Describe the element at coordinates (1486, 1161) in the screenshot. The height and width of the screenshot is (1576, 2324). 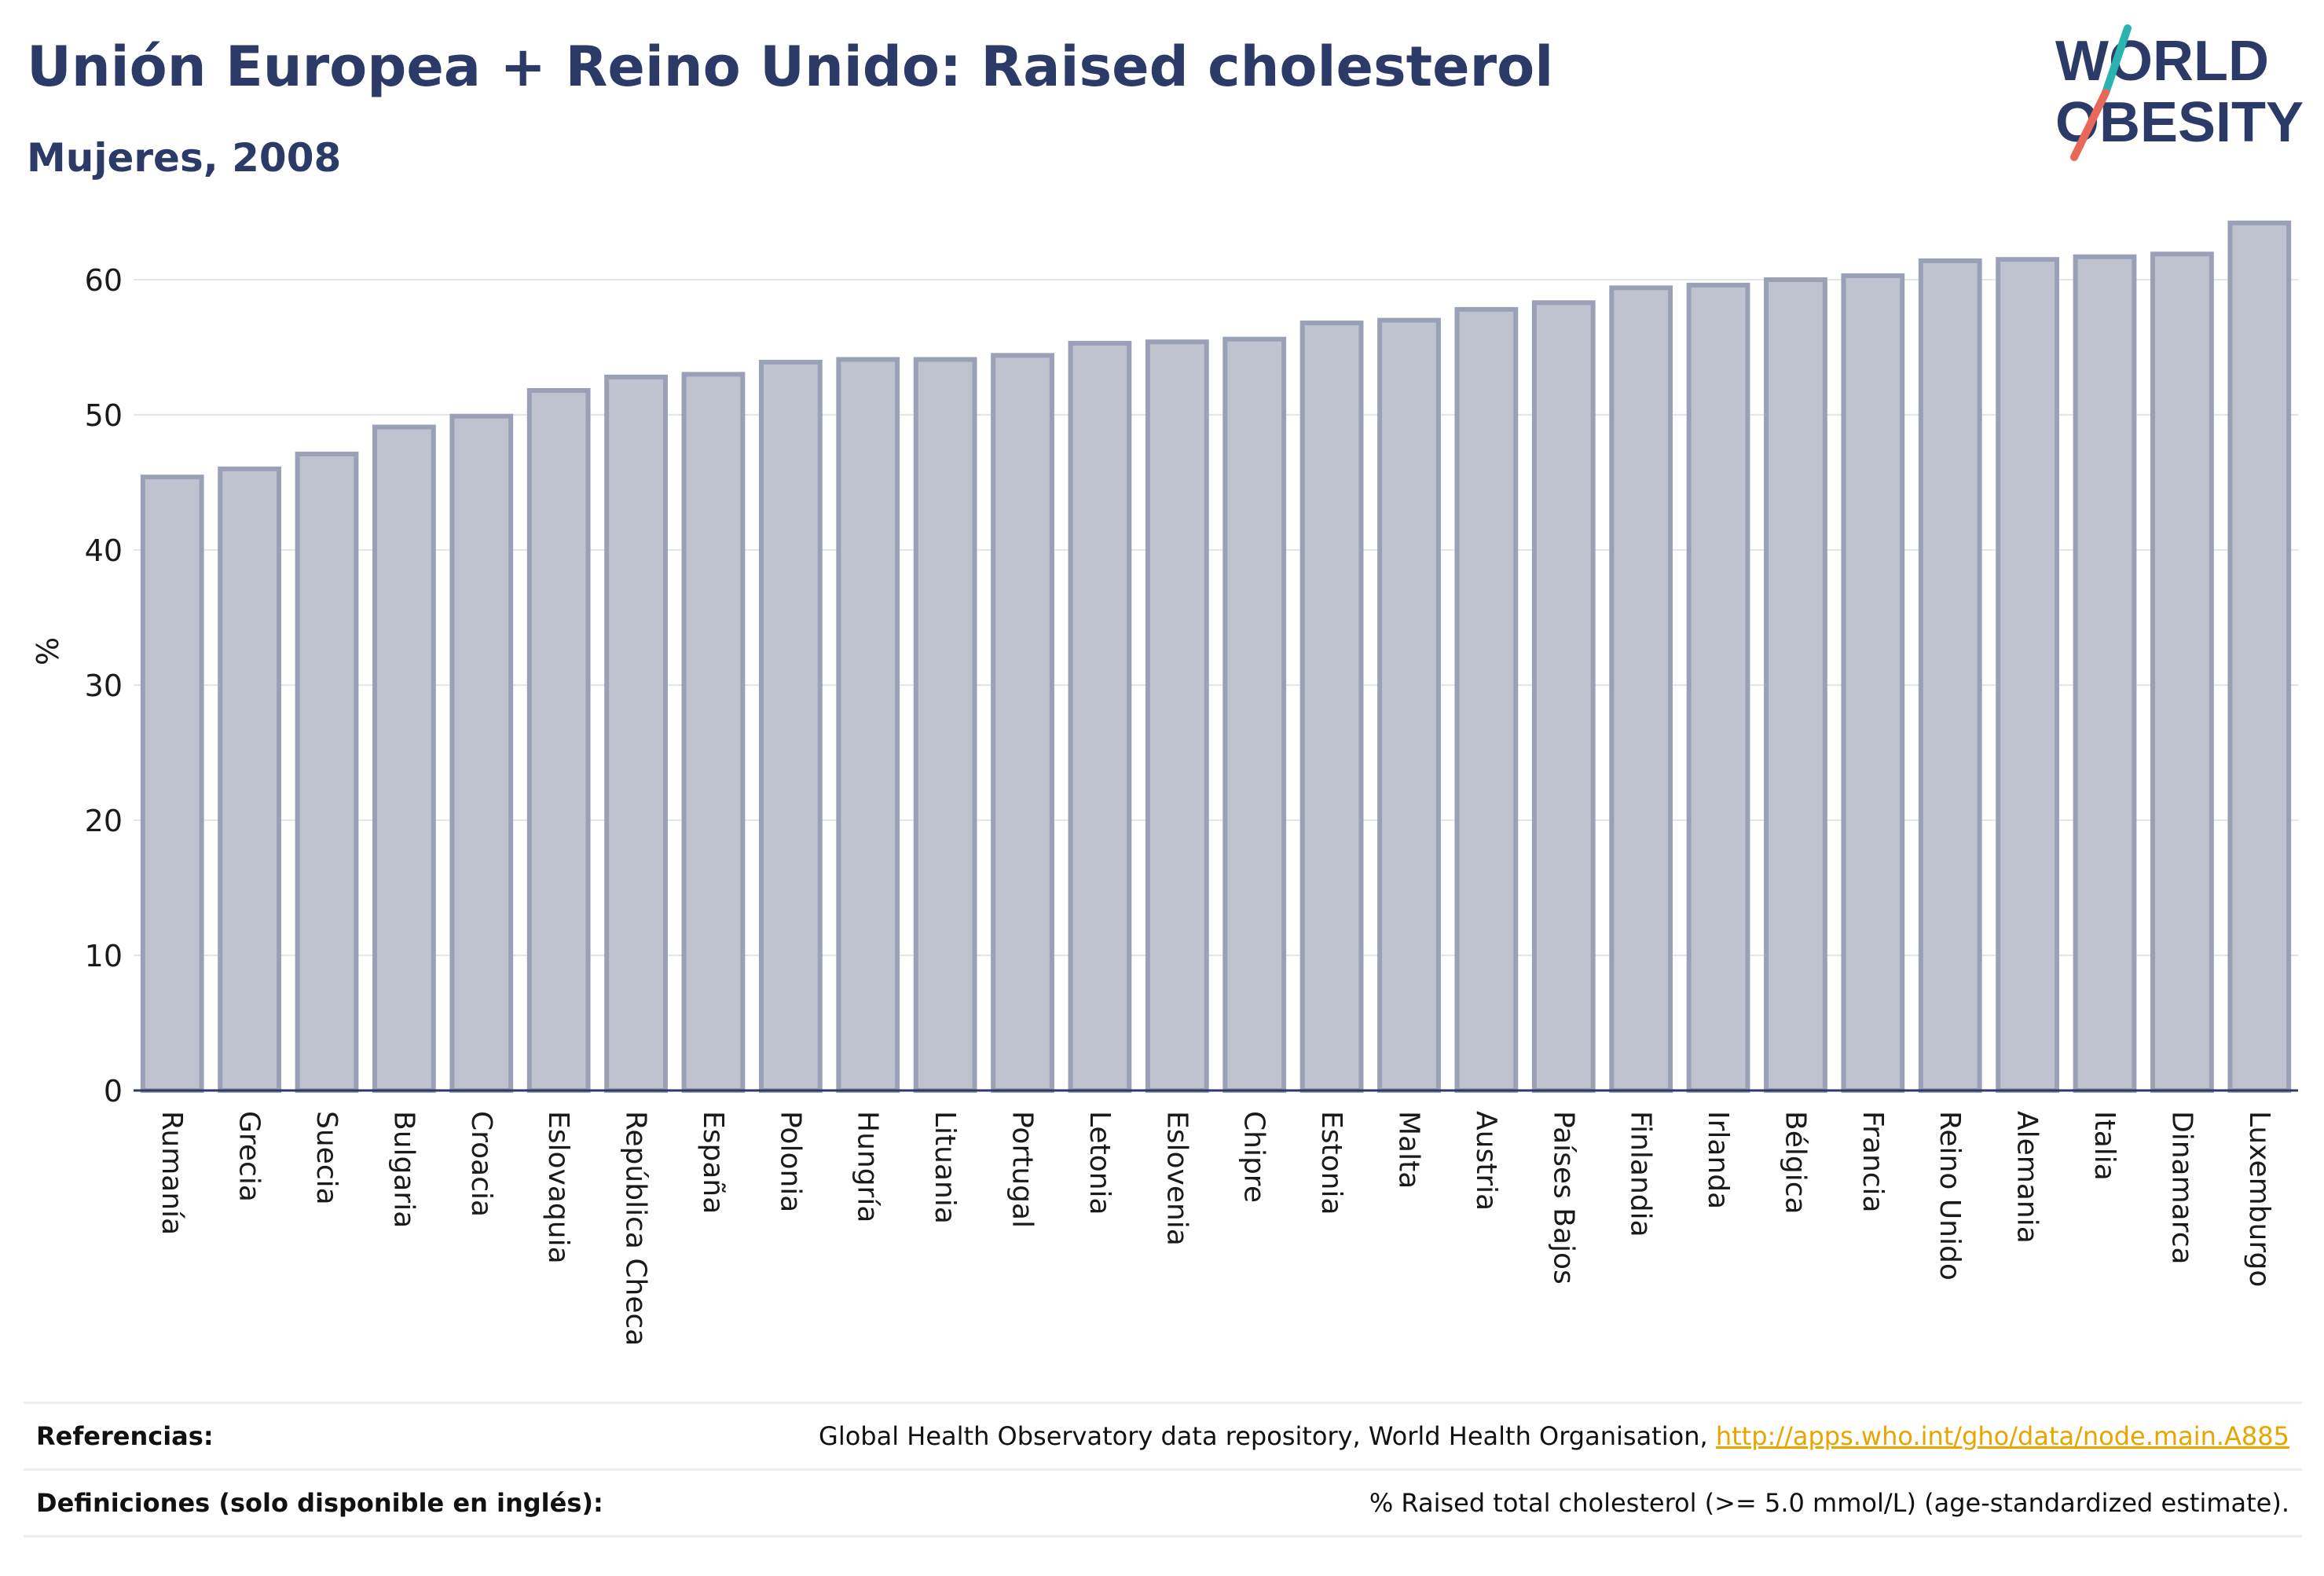
I see `x-tick-label: Austria` at that location.